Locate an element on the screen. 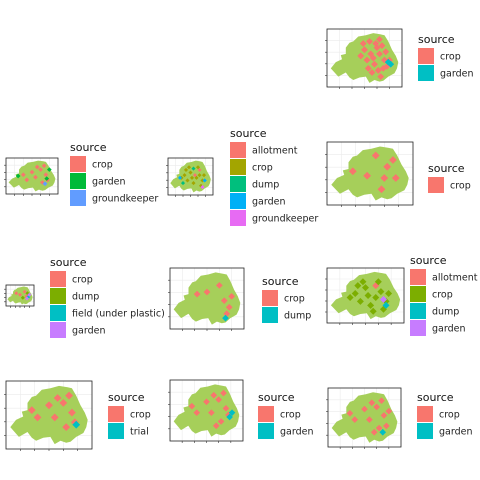 This screenshot has height=480, width=480. land-polygon is located at coordinates (207, 298).